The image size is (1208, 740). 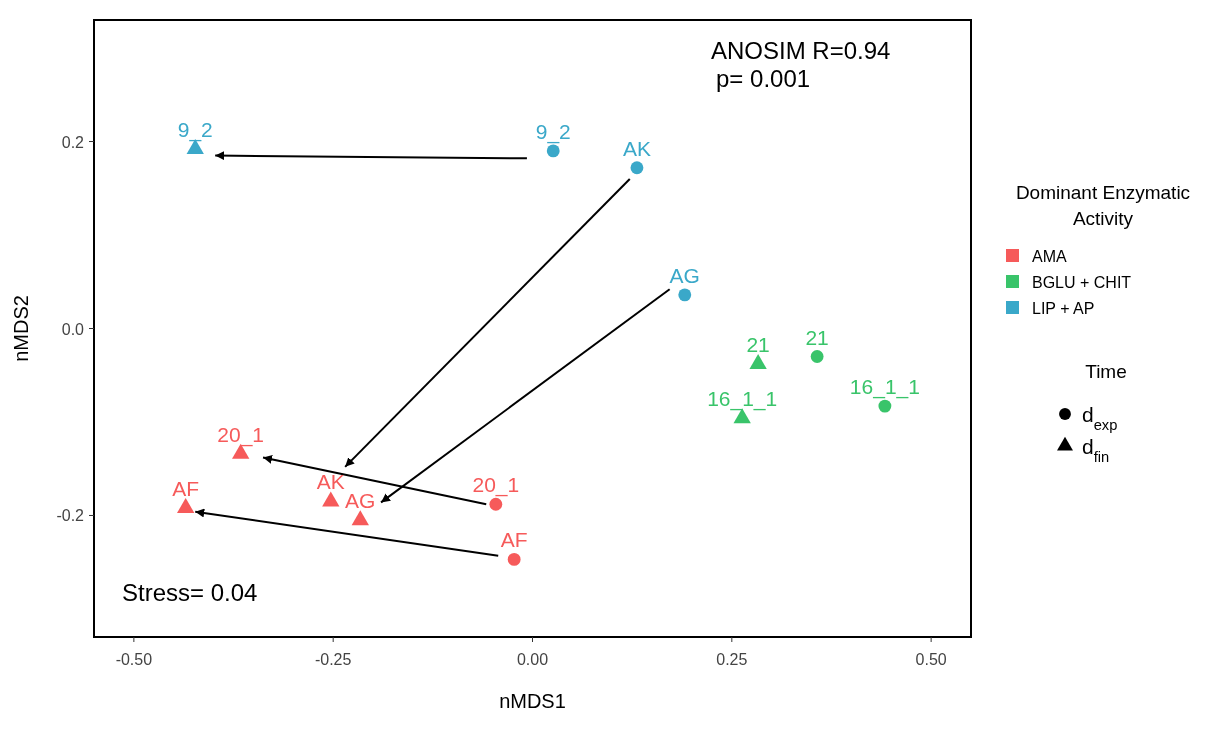 What do you see at coordinates (801, 50) in the screenshot?
I see `annotation: ANOSIM R=0.94` at bounding box center [801, 50].